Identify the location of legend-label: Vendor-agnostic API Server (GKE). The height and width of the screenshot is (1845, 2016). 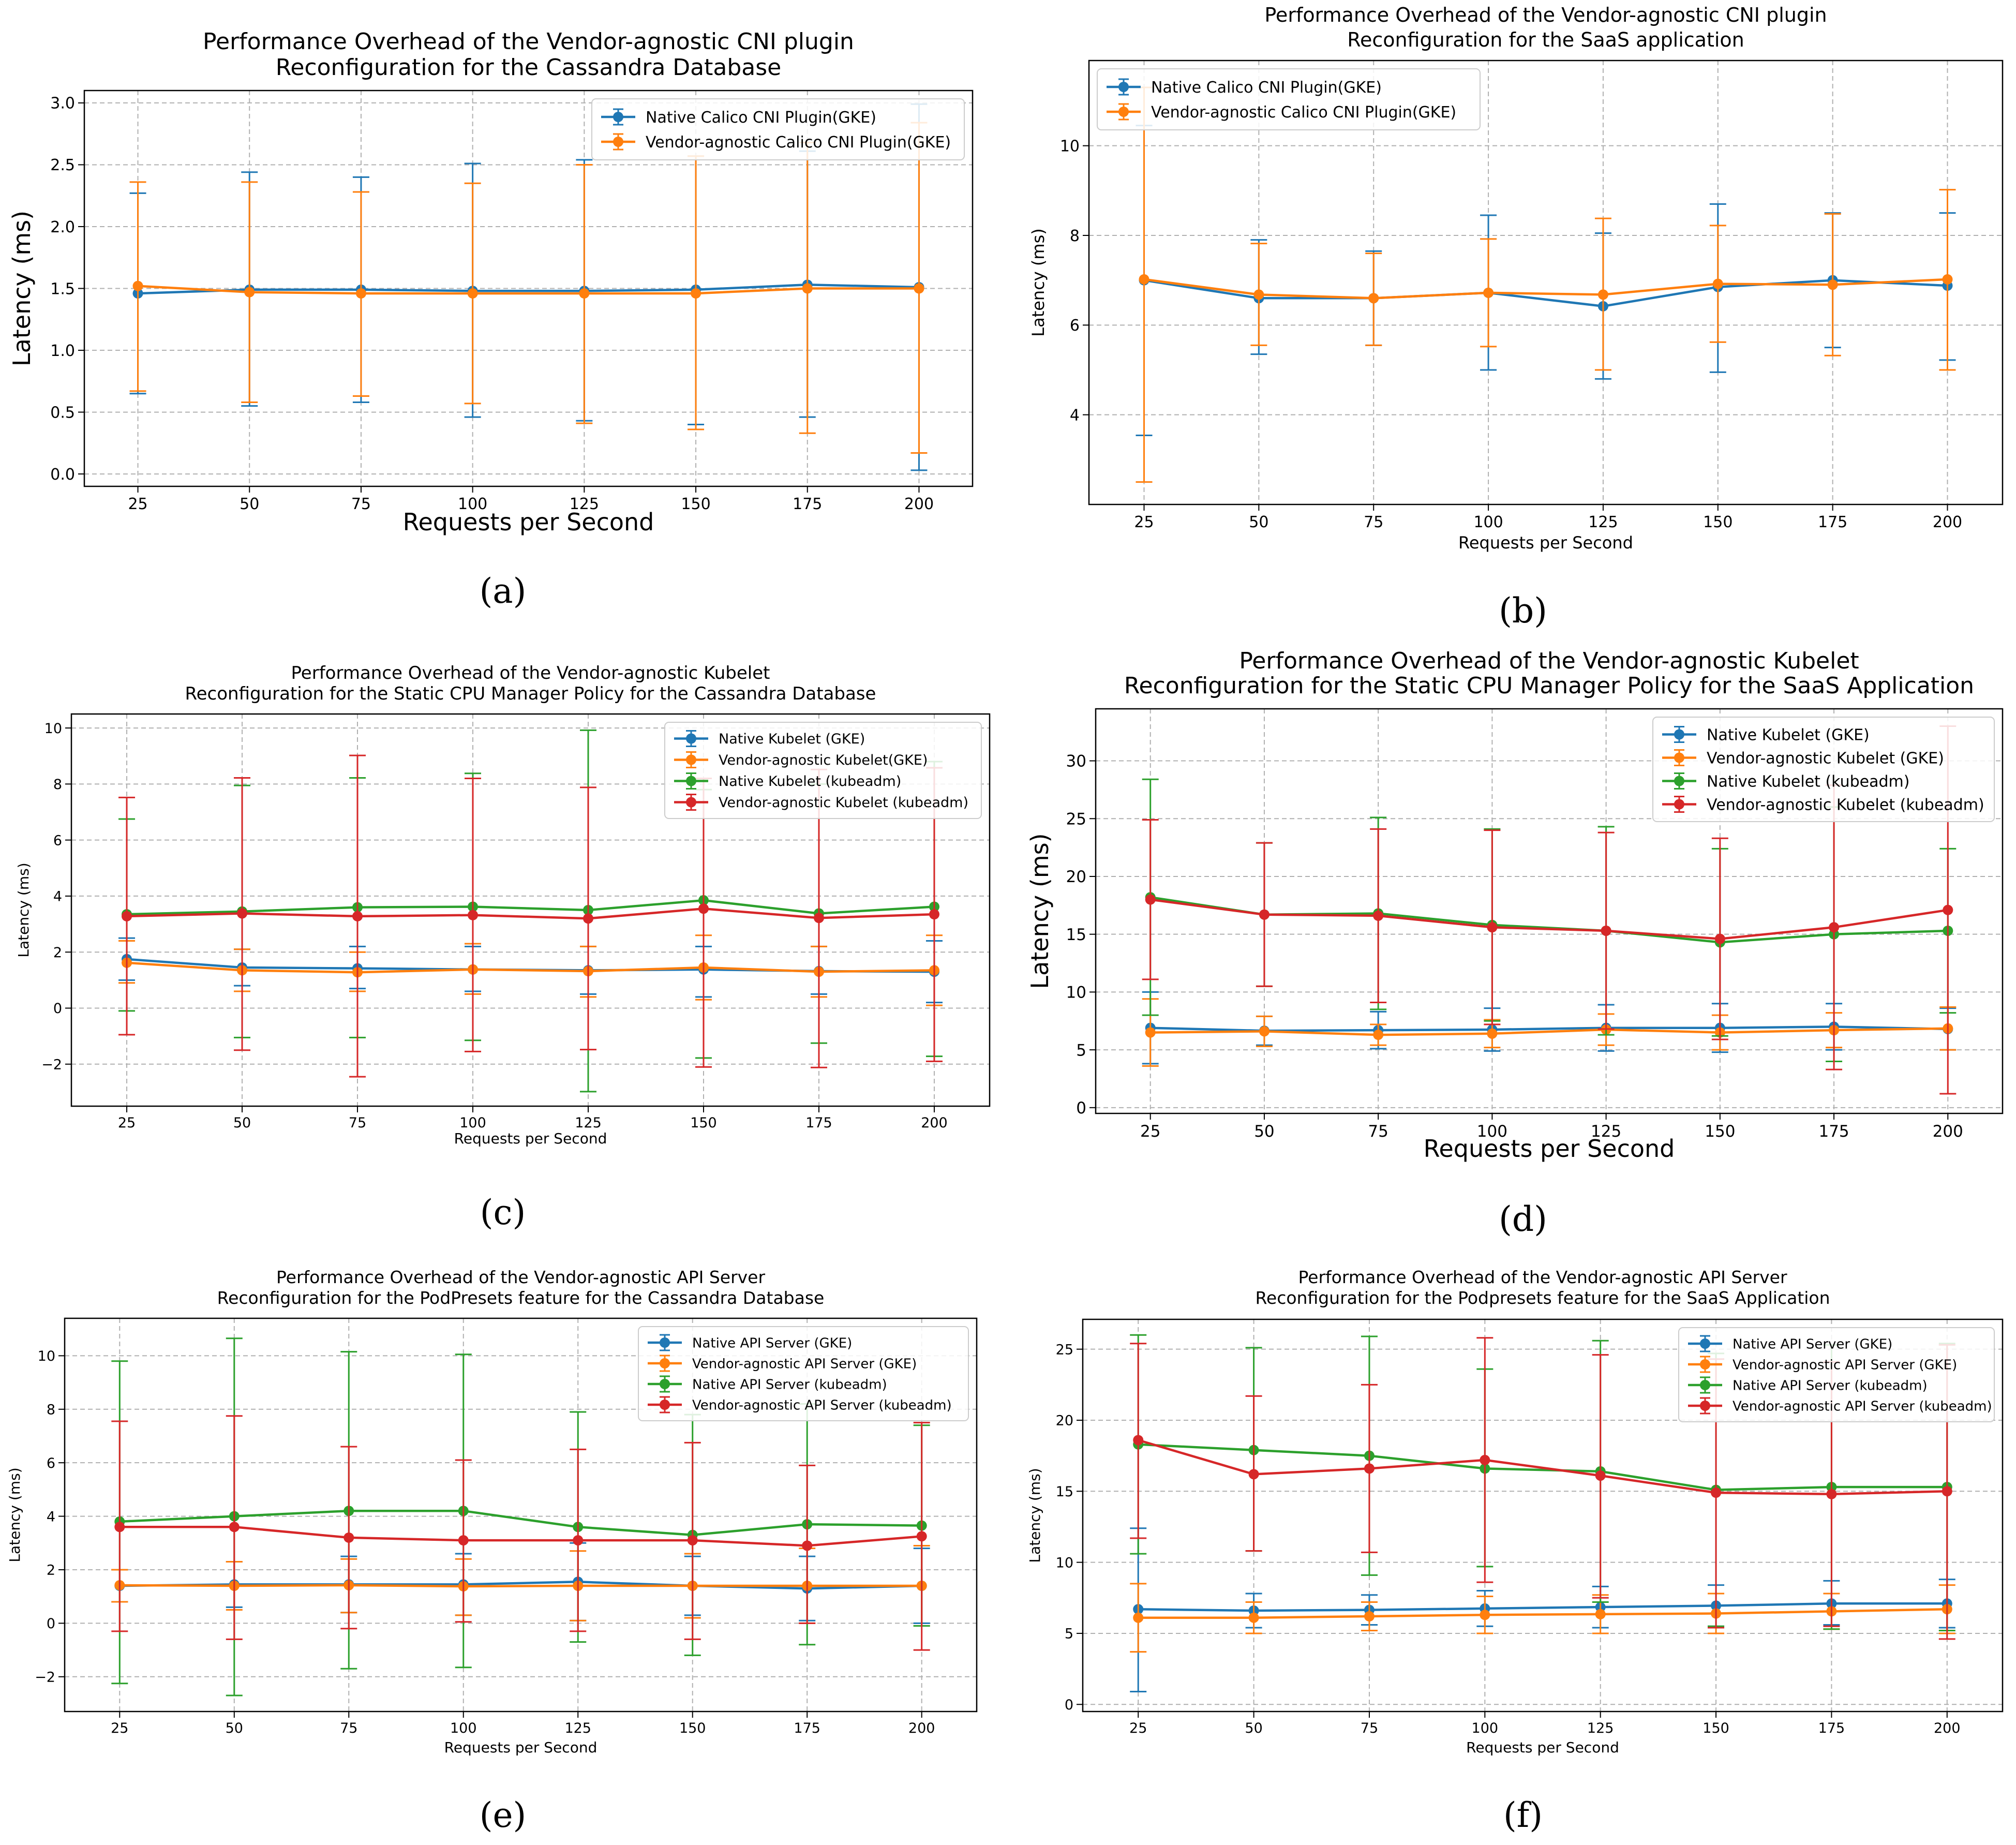
(1845, 1365).